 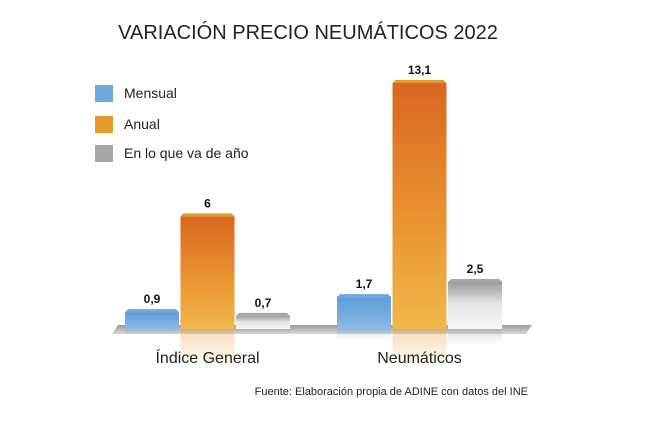 I want to click on legend-label-anual: Anual, so click(x=142, y=124).